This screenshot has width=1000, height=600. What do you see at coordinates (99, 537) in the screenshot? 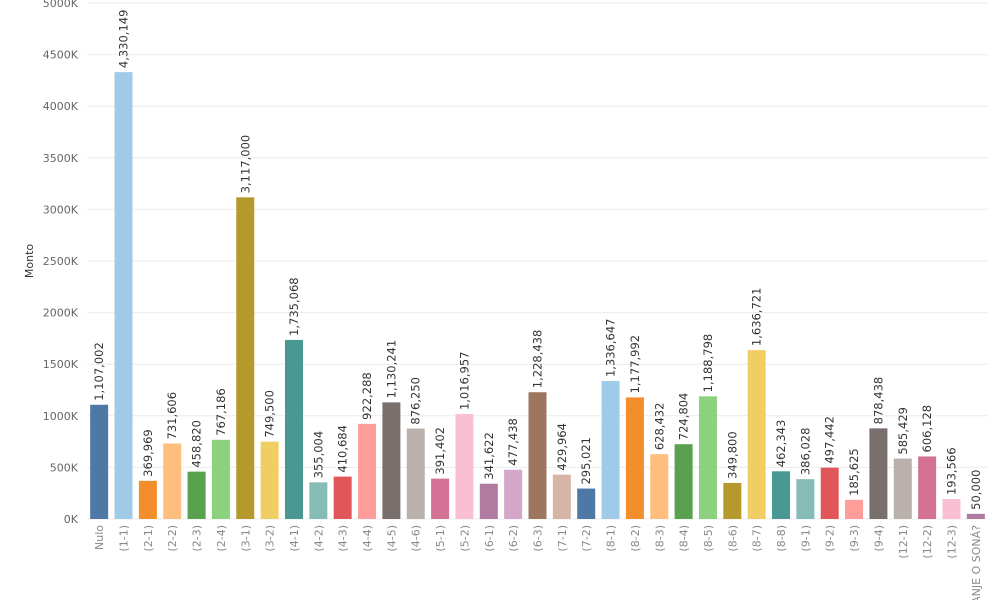
I see `x-category-label: Nulo` at bounding box center [99, 537].